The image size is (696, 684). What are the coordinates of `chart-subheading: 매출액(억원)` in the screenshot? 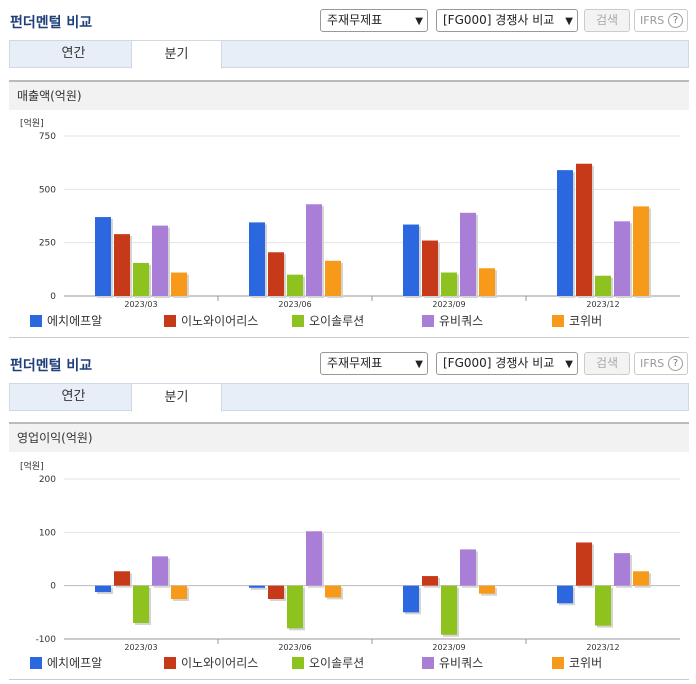 It's located at (349, 95).